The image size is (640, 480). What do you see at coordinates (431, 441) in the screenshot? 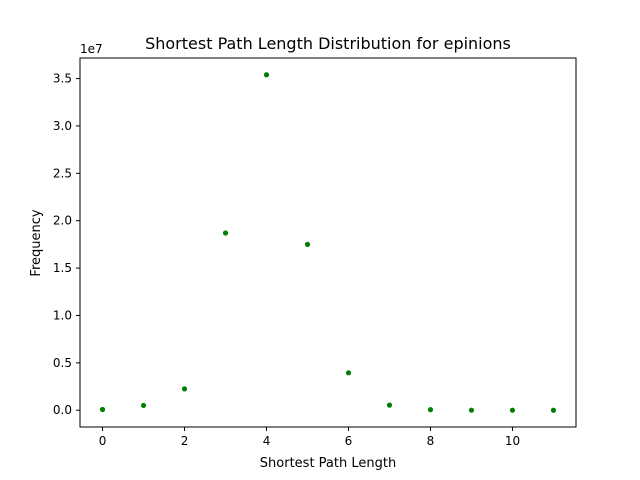
I see `x-tick-label: 8` at bounding box center [431, 441].